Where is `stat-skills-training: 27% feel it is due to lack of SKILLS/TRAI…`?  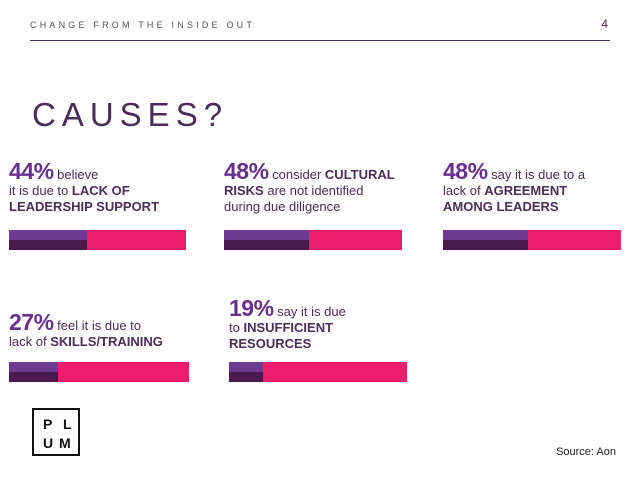
stat-skills-training: 27% feel it is due to lack of SKILLS/TRAI… is located at coordinates (86, 330).